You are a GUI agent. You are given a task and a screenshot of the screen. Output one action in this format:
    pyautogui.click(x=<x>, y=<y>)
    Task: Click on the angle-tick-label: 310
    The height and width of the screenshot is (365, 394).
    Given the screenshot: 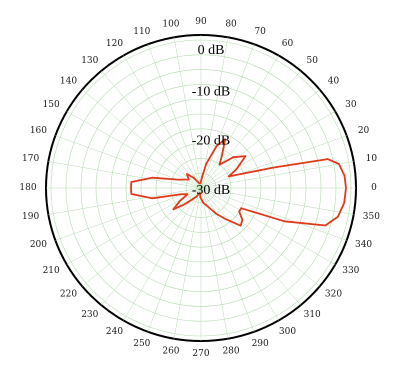 What is the action you would take?
    pyautogui.click(x=312, y=315)
    